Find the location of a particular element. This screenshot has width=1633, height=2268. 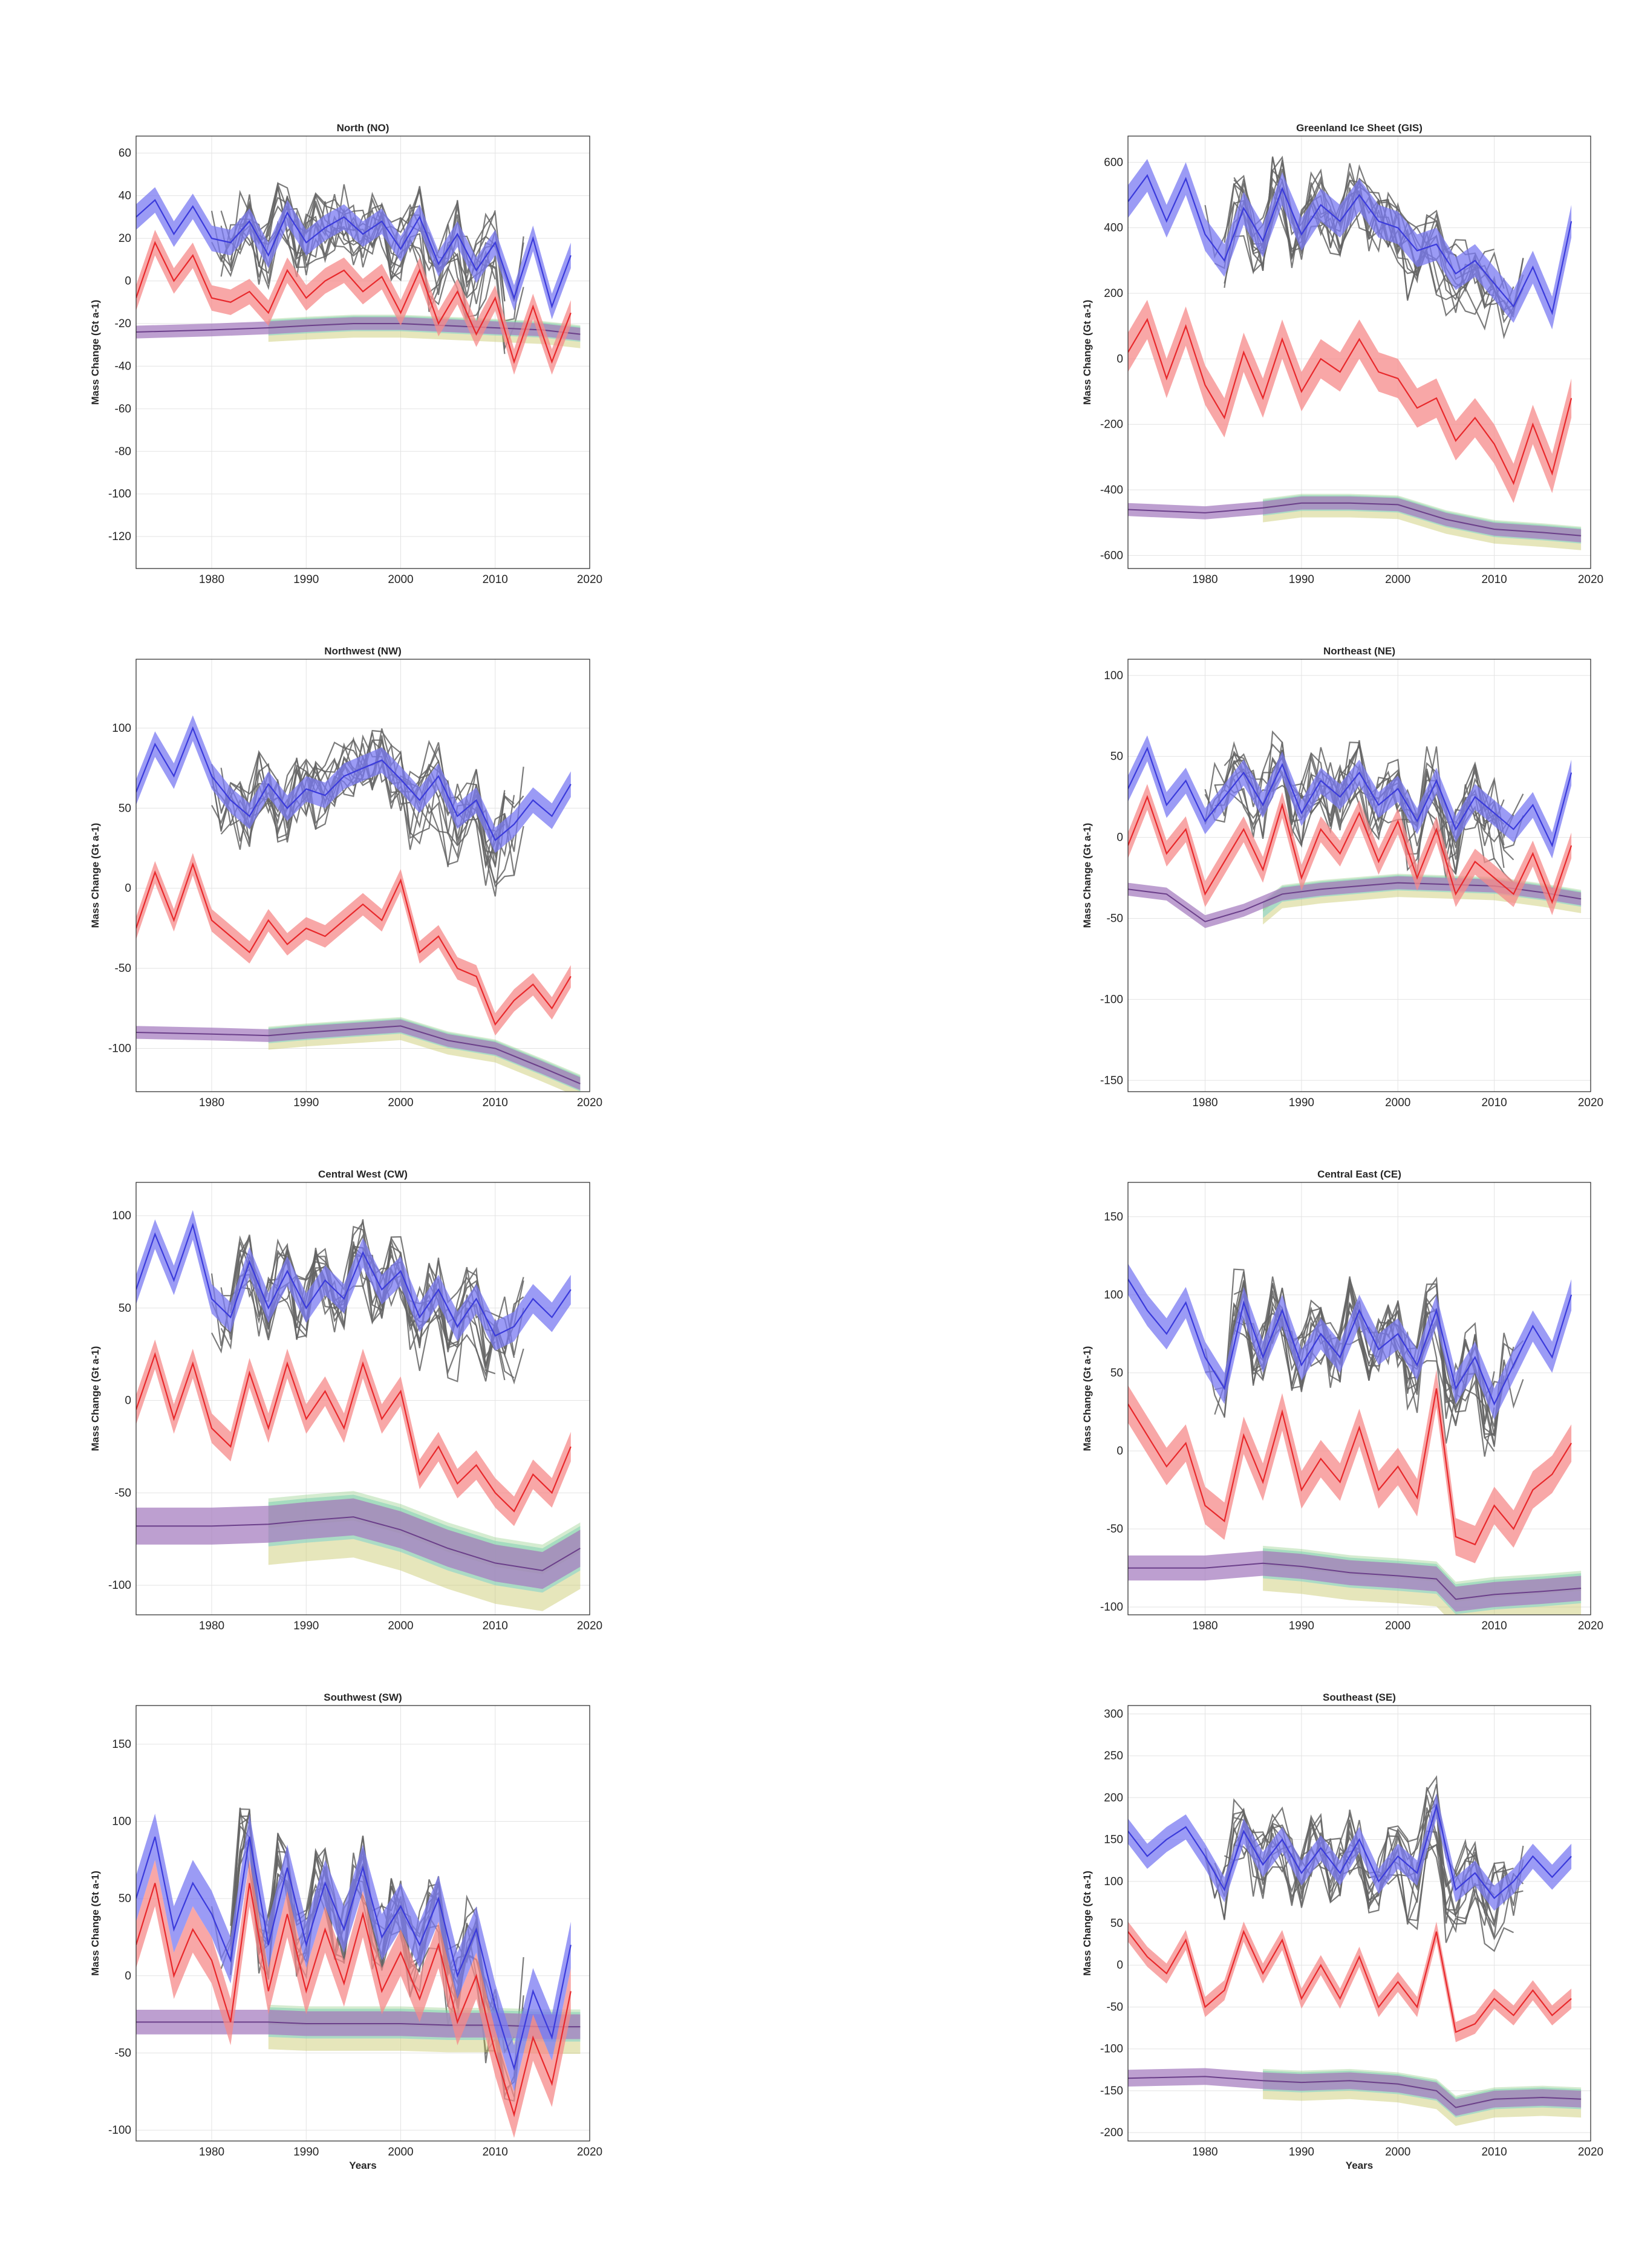

discharge-line is located at coordinates (1355, 2092).